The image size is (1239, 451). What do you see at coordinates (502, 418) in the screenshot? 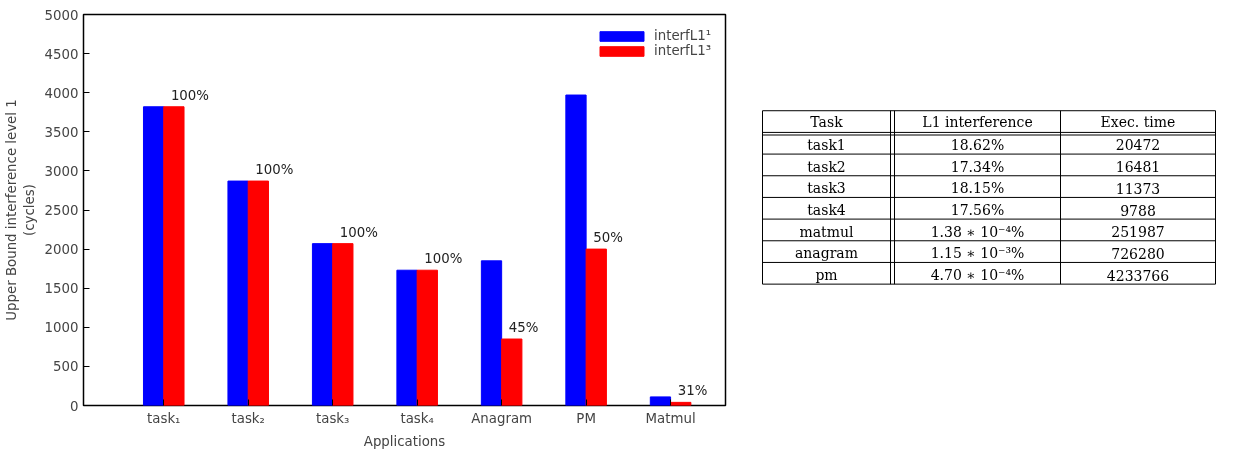
I see `x-tick-label: Anagram` at bounding box center [502, 418].